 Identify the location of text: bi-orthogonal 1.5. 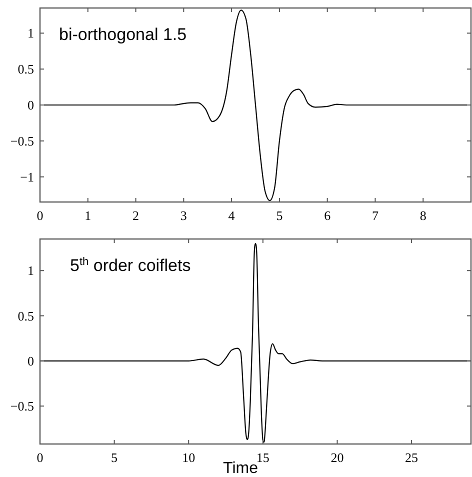
(123, 34).